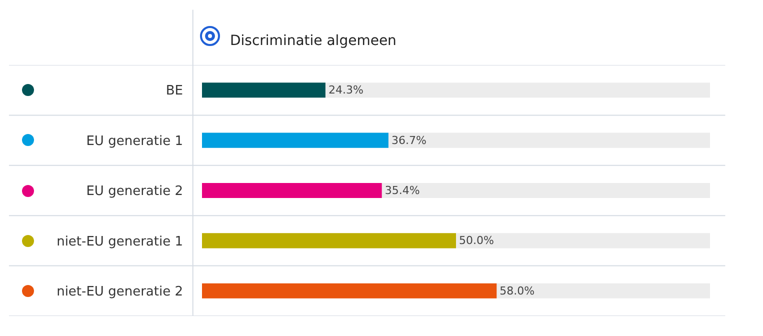  What do you see at coordinates (402, 190) in the screenshot?
I see `data-label: 35.4%` at bounding box center [402, 190].